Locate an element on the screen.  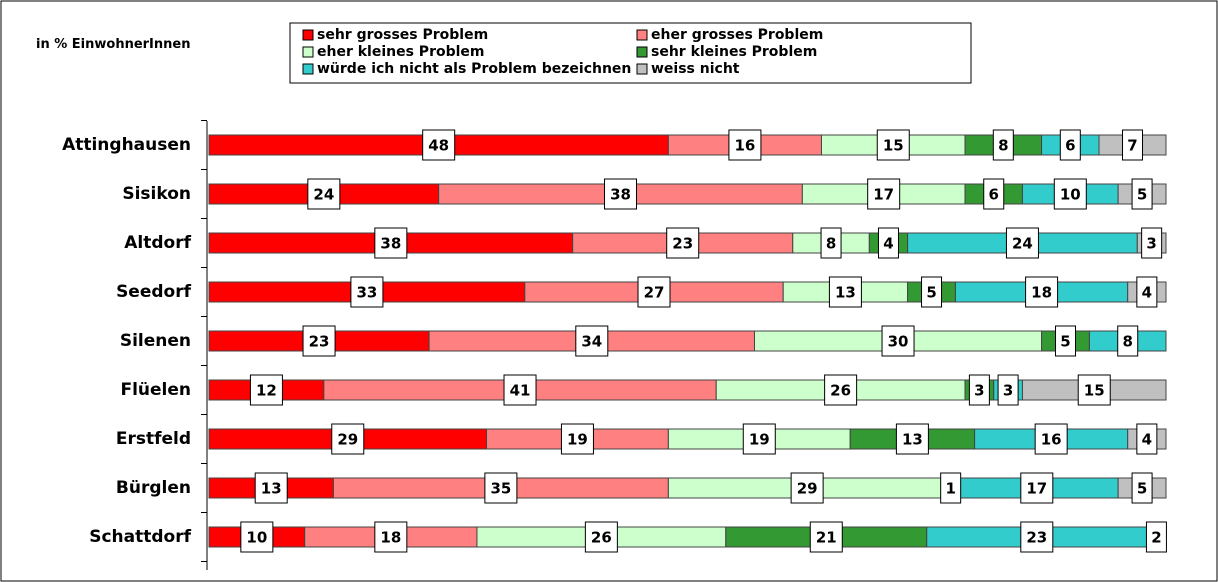
value-label-seedorf-sehr-grosses-problem: 33 is located at coordinates (367, 292).